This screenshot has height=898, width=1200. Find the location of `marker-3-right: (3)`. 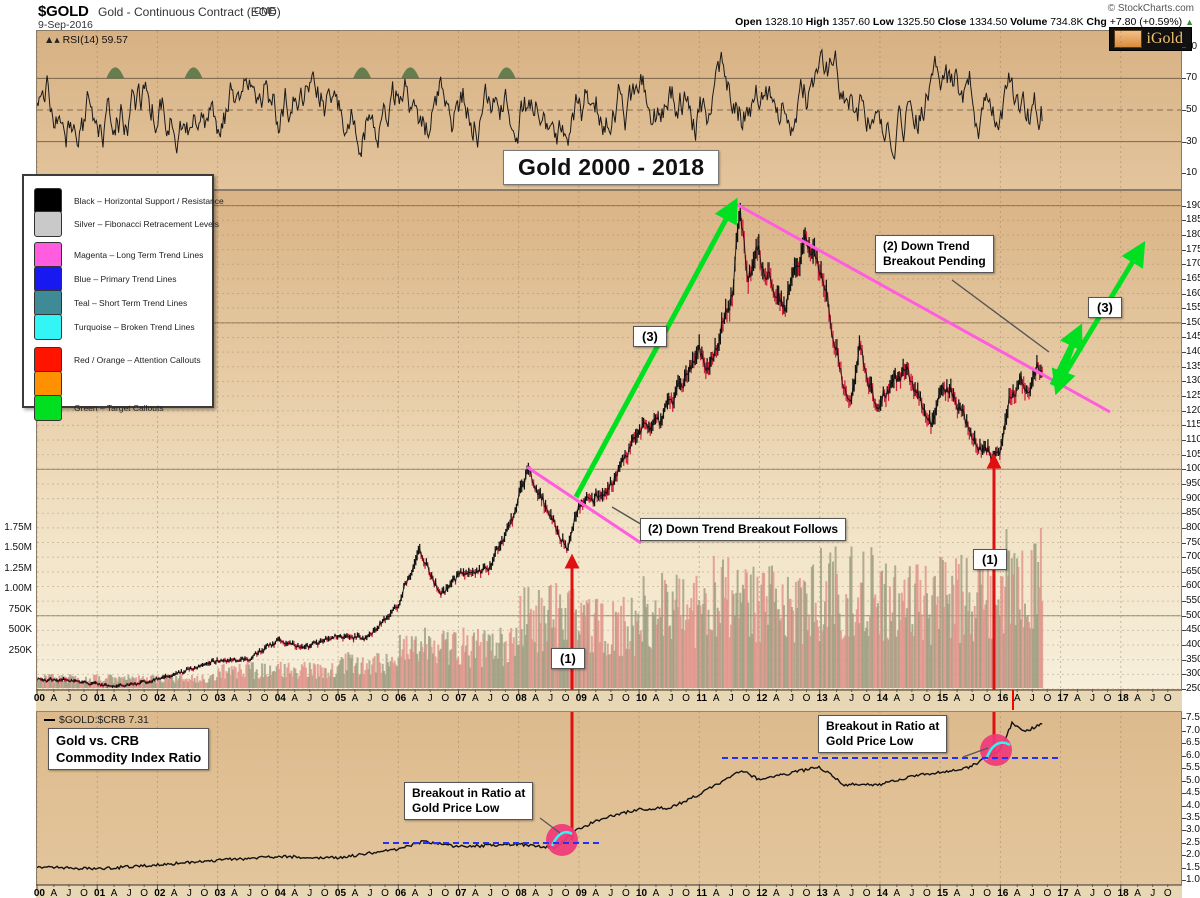

marker-3-right: (3) is located at coordinates (1105, 307).